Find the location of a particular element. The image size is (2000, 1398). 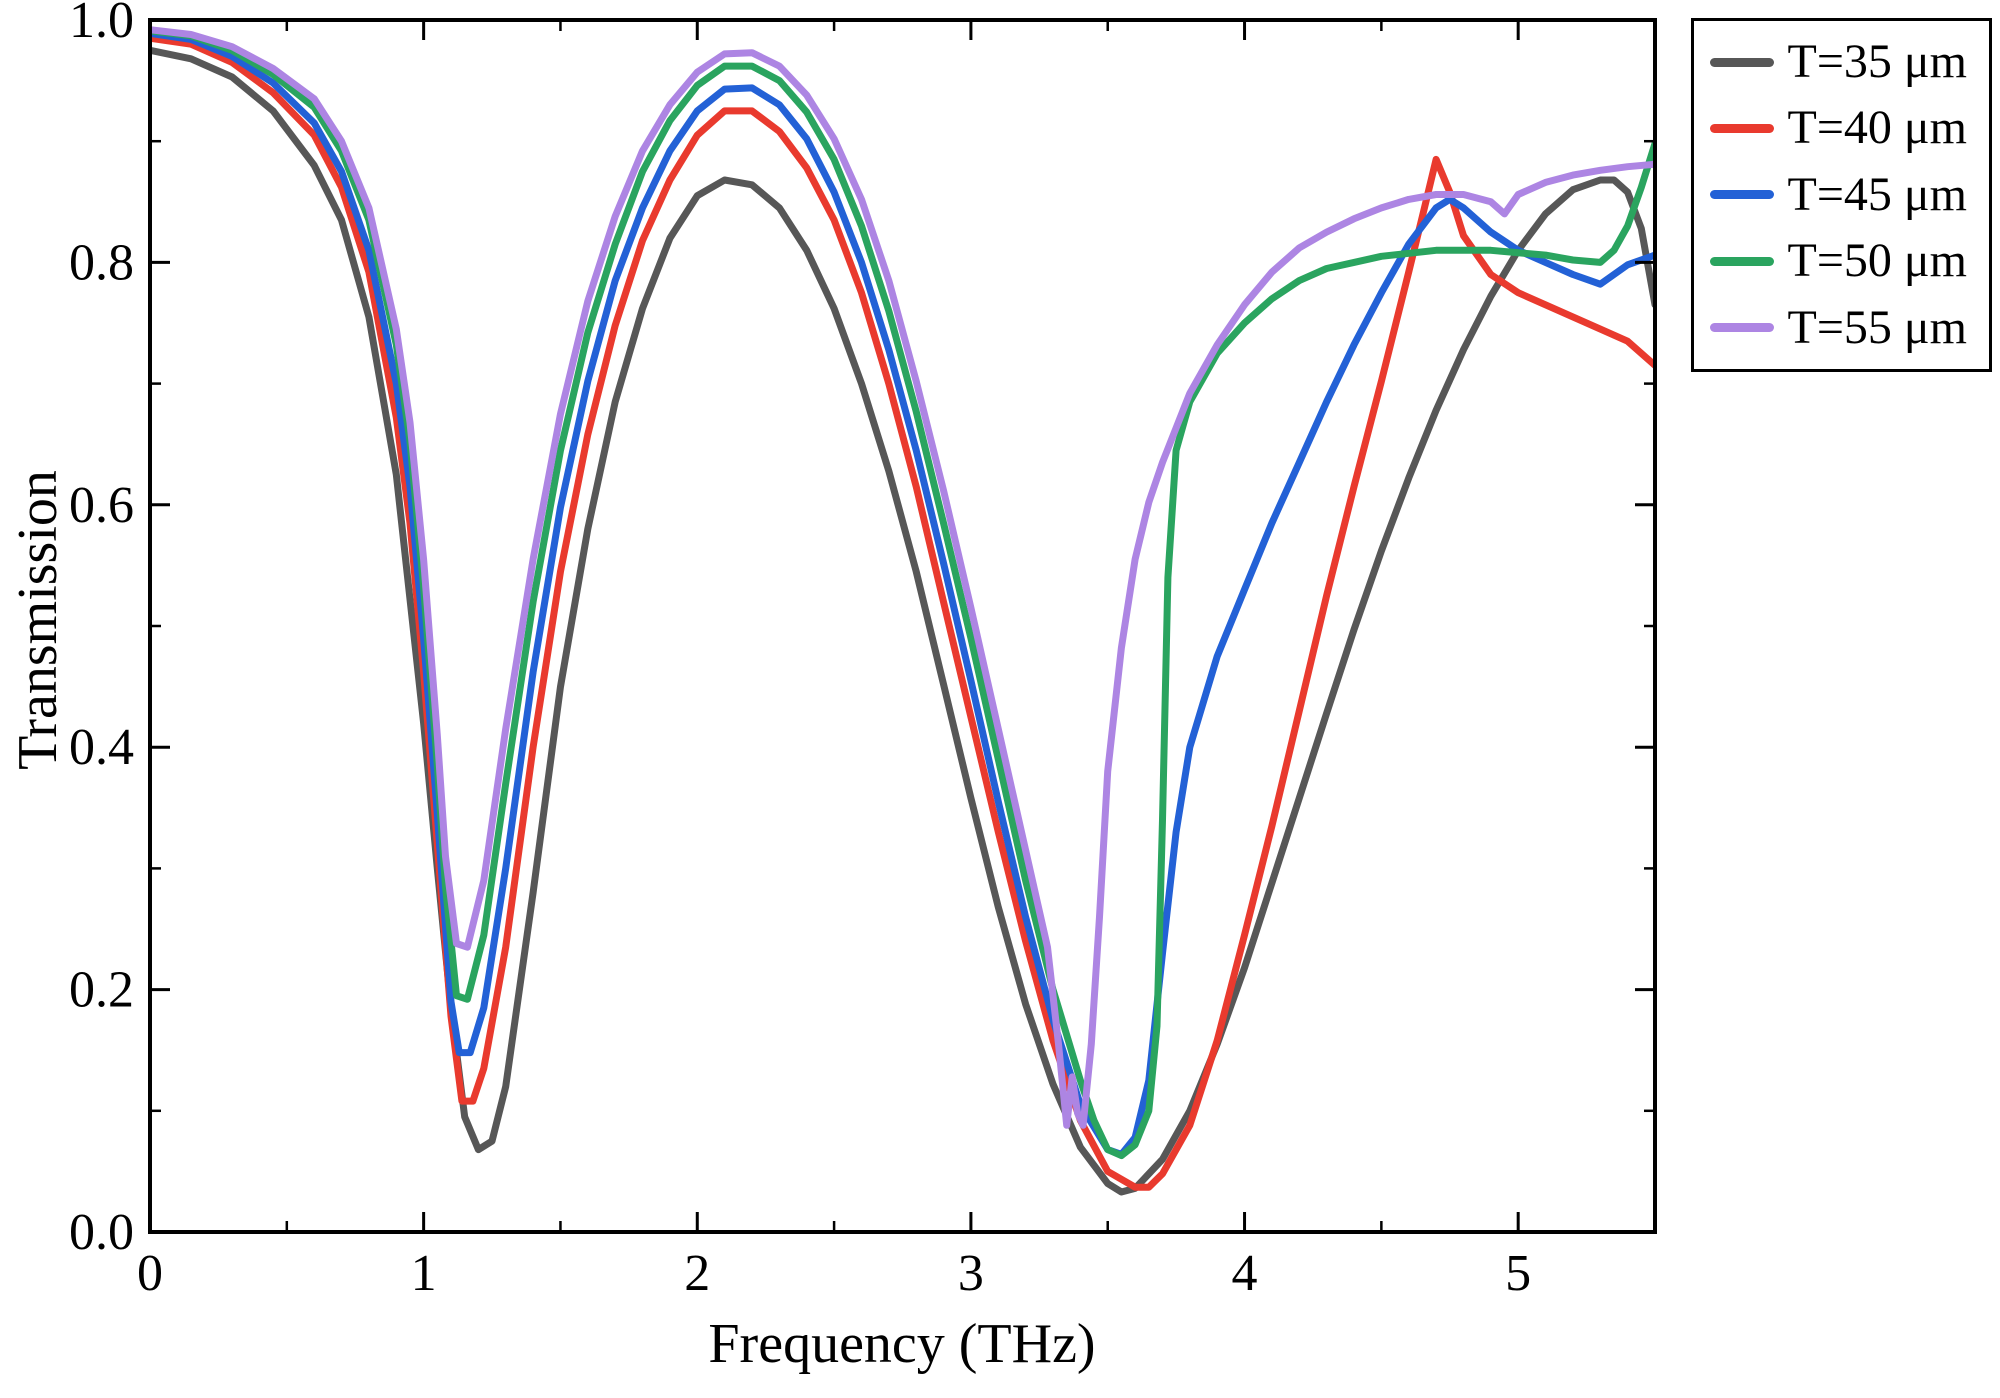

y-tick-label: 1.0 is located at coordinates (101, 24).